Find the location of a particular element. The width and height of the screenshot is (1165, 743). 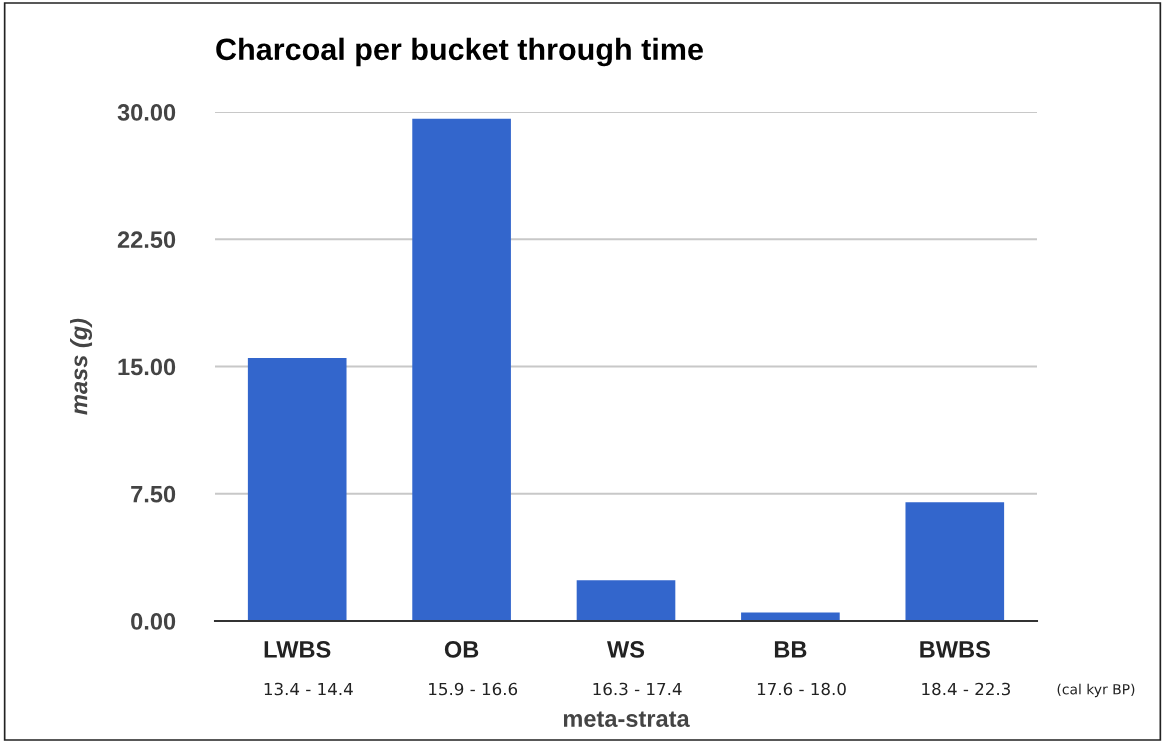

x-tick-label: OB is located at coordinates (461, 649).